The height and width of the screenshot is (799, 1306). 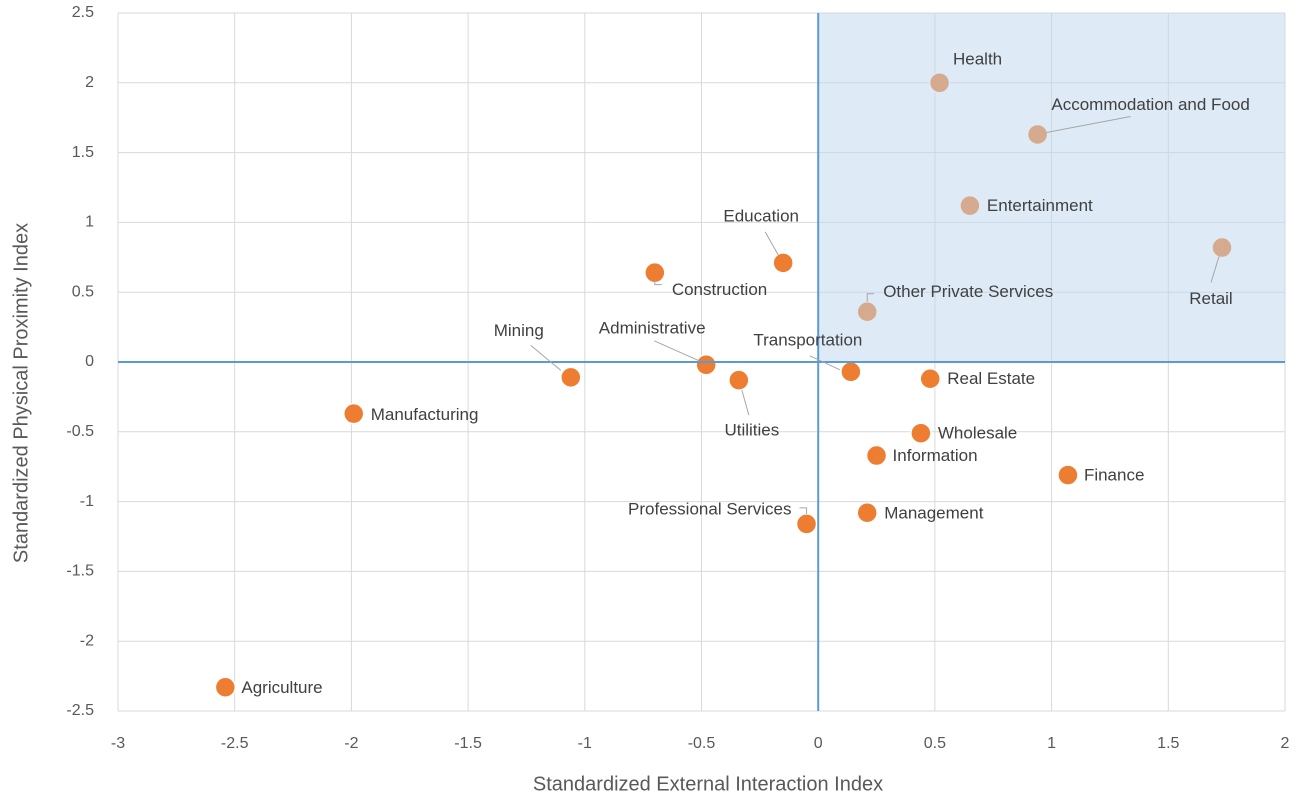 I want to click on x-tick-label: -2, so click(x=351, y=743).